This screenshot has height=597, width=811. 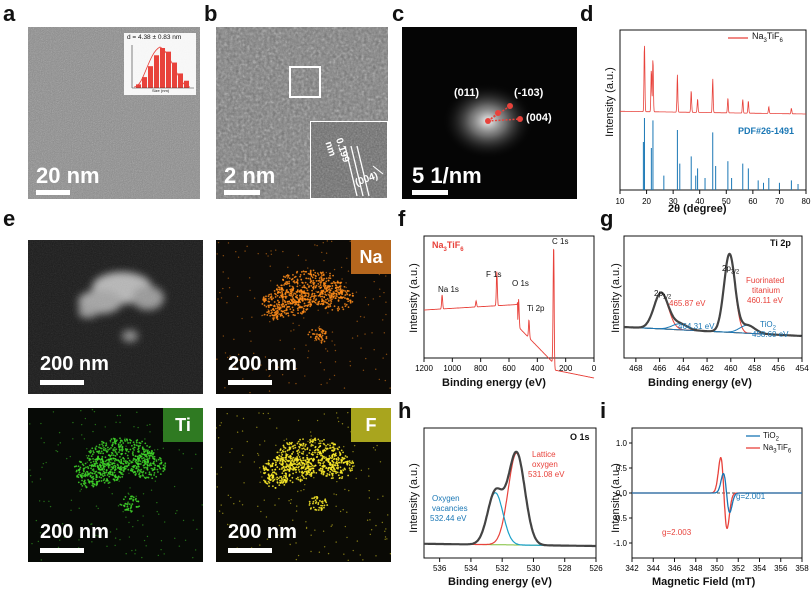 I want to click on survey-ylabel: Intensity (a.u.), so click(x=414, y=298).